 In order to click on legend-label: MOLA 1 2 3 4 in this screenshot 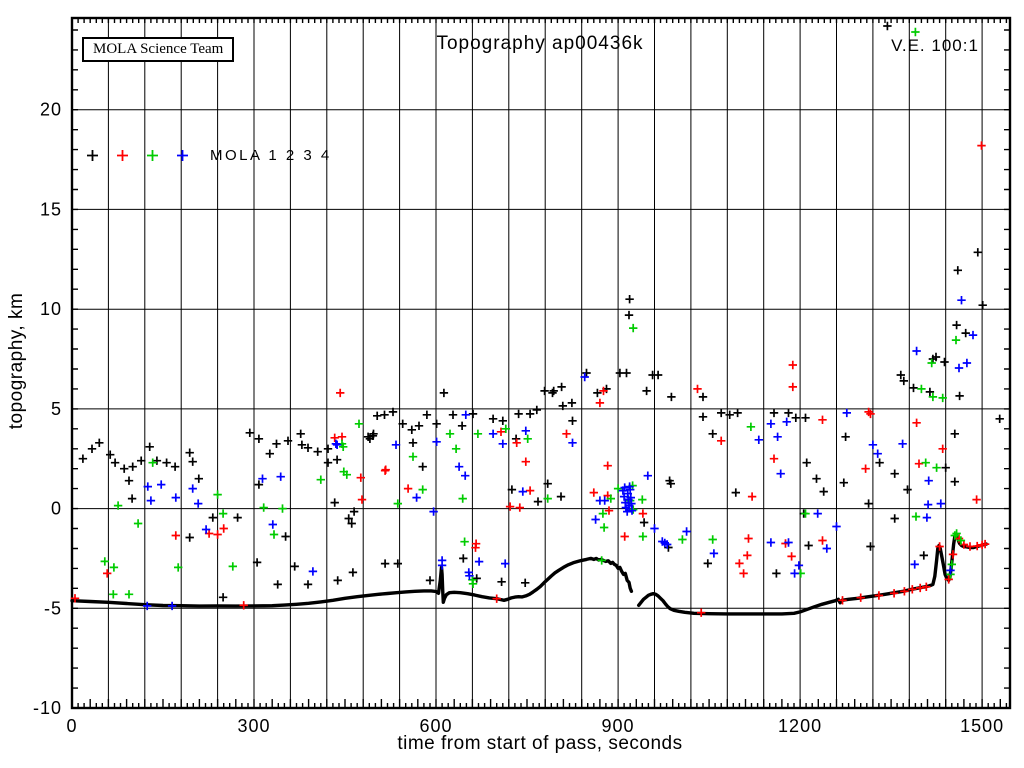, I will do `click(271, 155)`.